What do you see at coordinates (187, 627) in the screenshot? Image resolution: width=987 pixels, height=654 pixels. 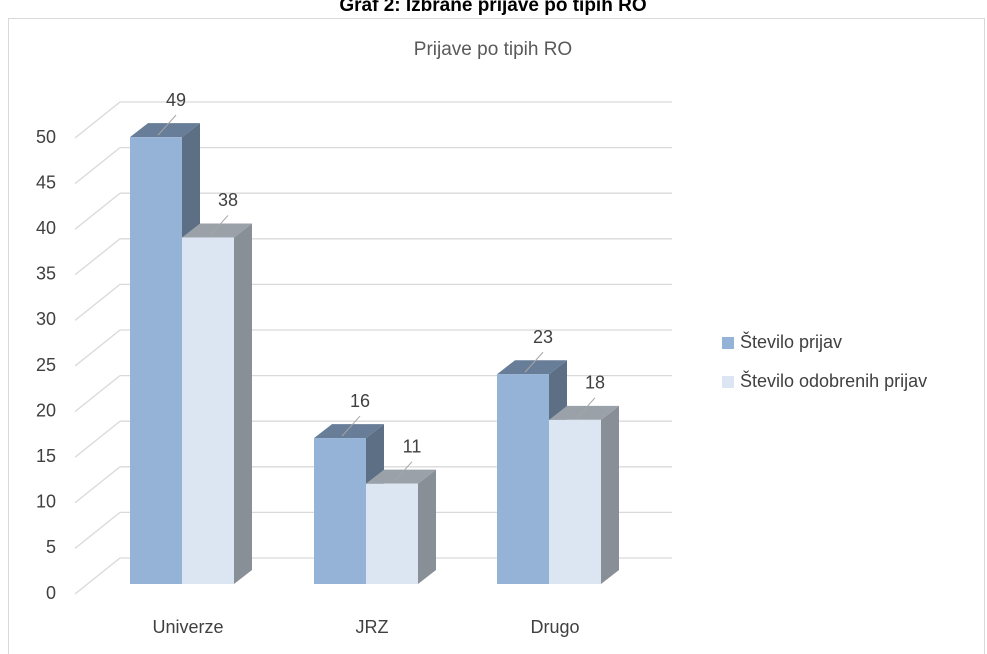 I see `x-tick-label: Univerze` at bounding box center [187, 627].